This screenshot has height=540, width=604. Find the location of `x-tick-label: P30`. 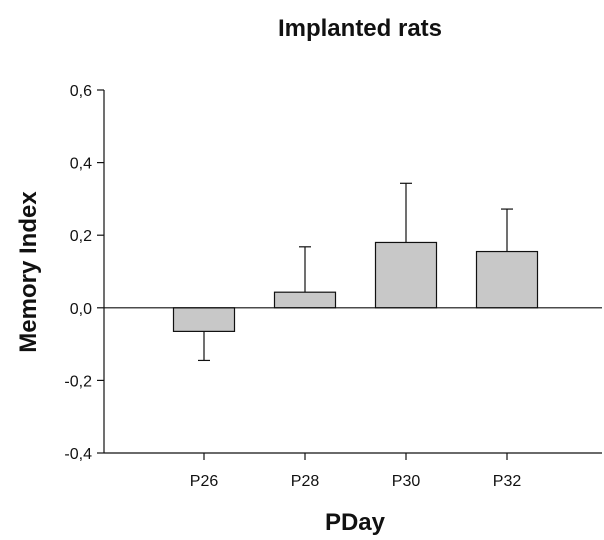

x-tick-label: P30 is located at coordinates (406, 481).